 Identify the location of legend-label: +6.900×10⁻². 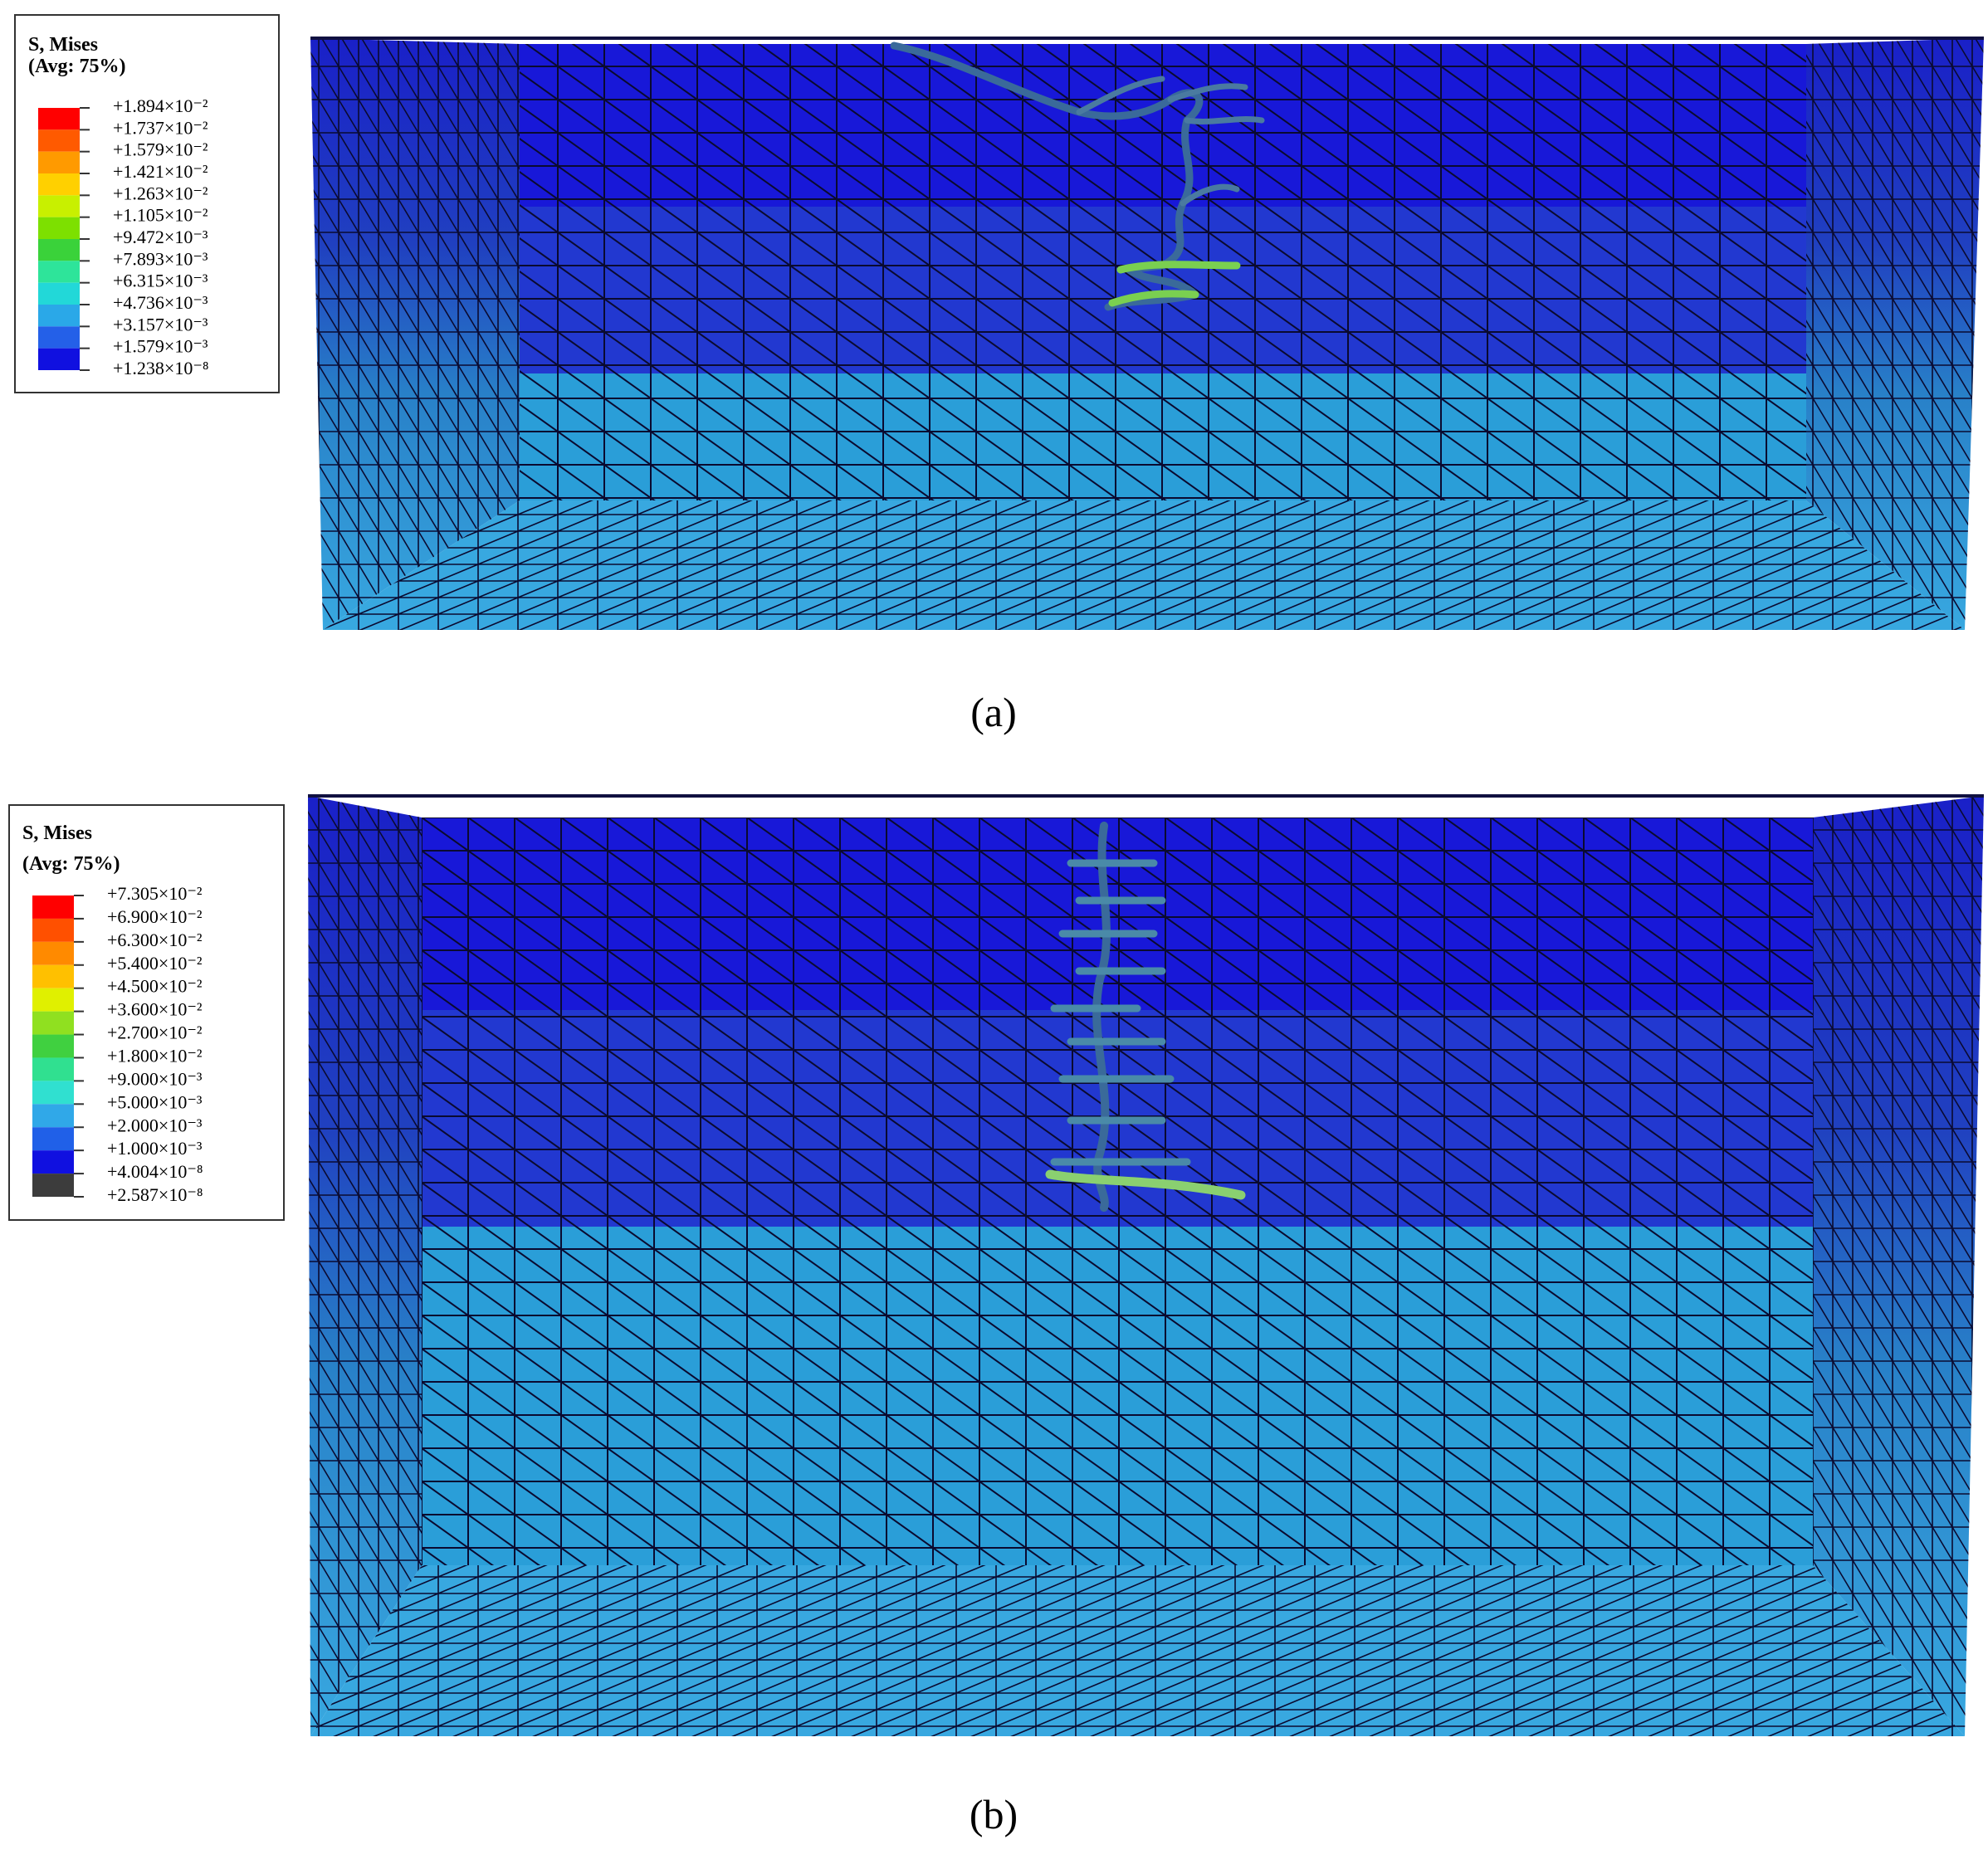
(155, 916).